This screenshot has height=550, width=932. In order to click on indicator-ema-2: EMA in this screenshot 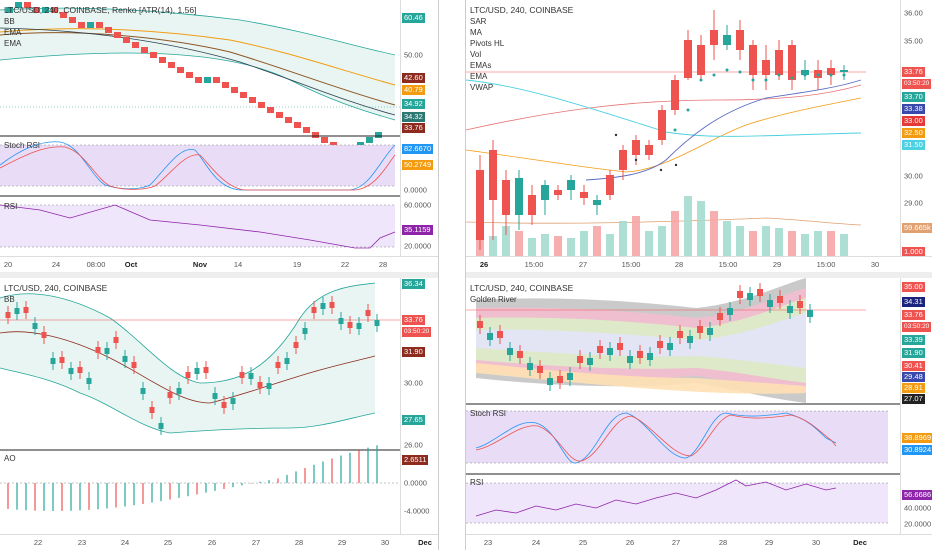, I will do `click(13, 43)`.